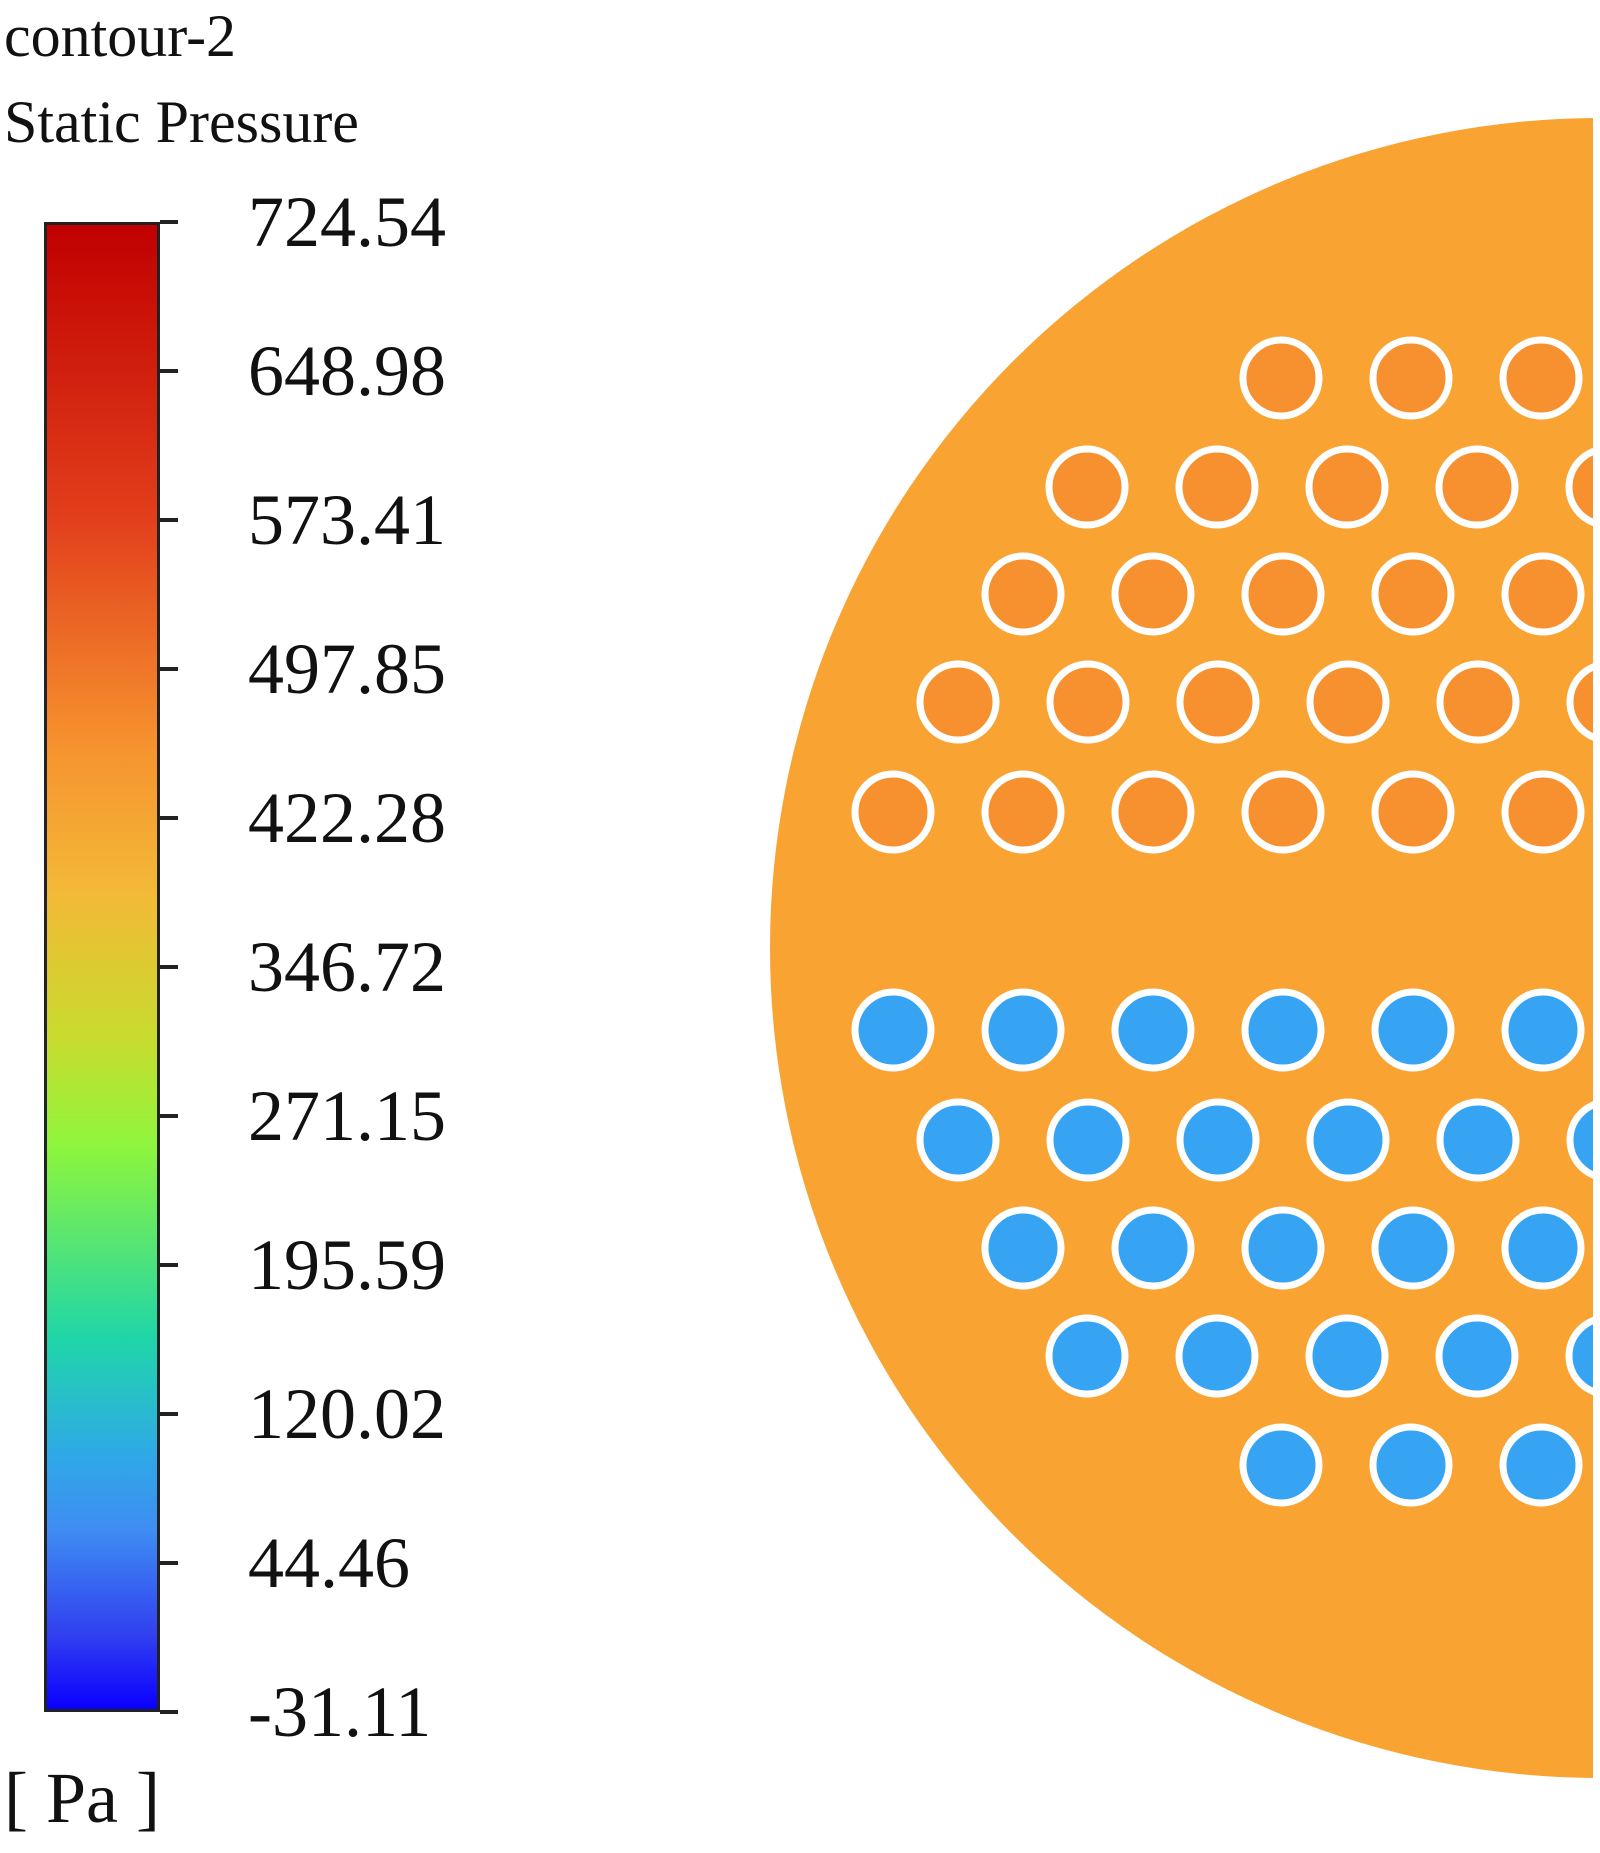 This screenshot has width=1600, height=1853. I want to click on color-bar-tick-label: 195.59, so click(347, 1265).